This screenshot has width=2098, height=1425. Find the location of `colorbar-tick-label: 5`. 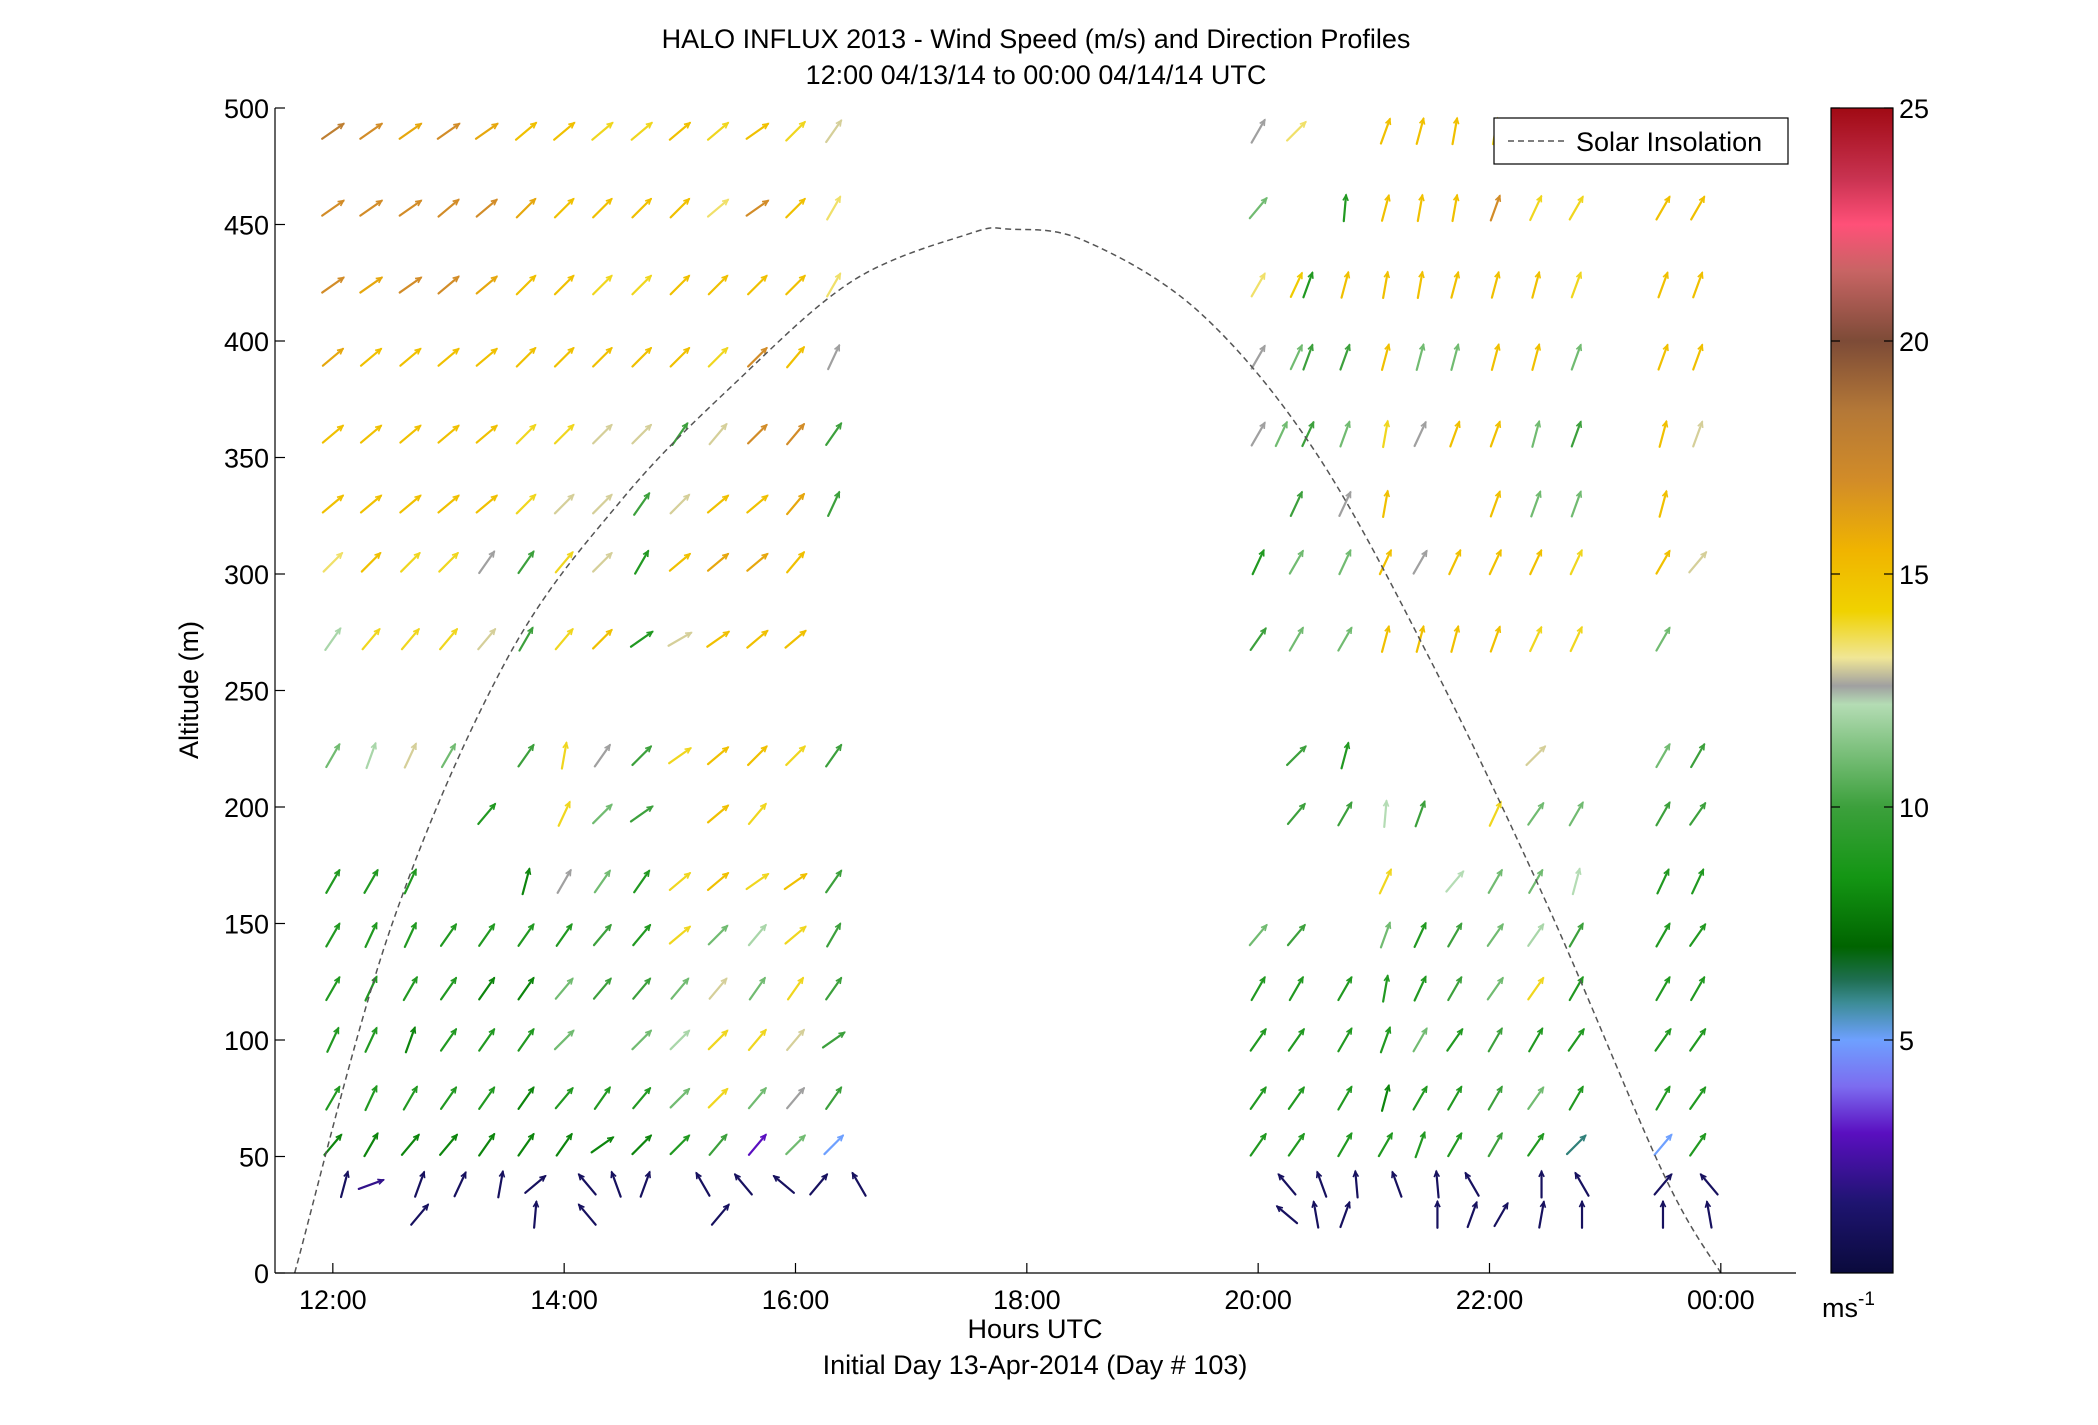

colorbar-tick-label: 5 is located at coordinates (1906, 1041).